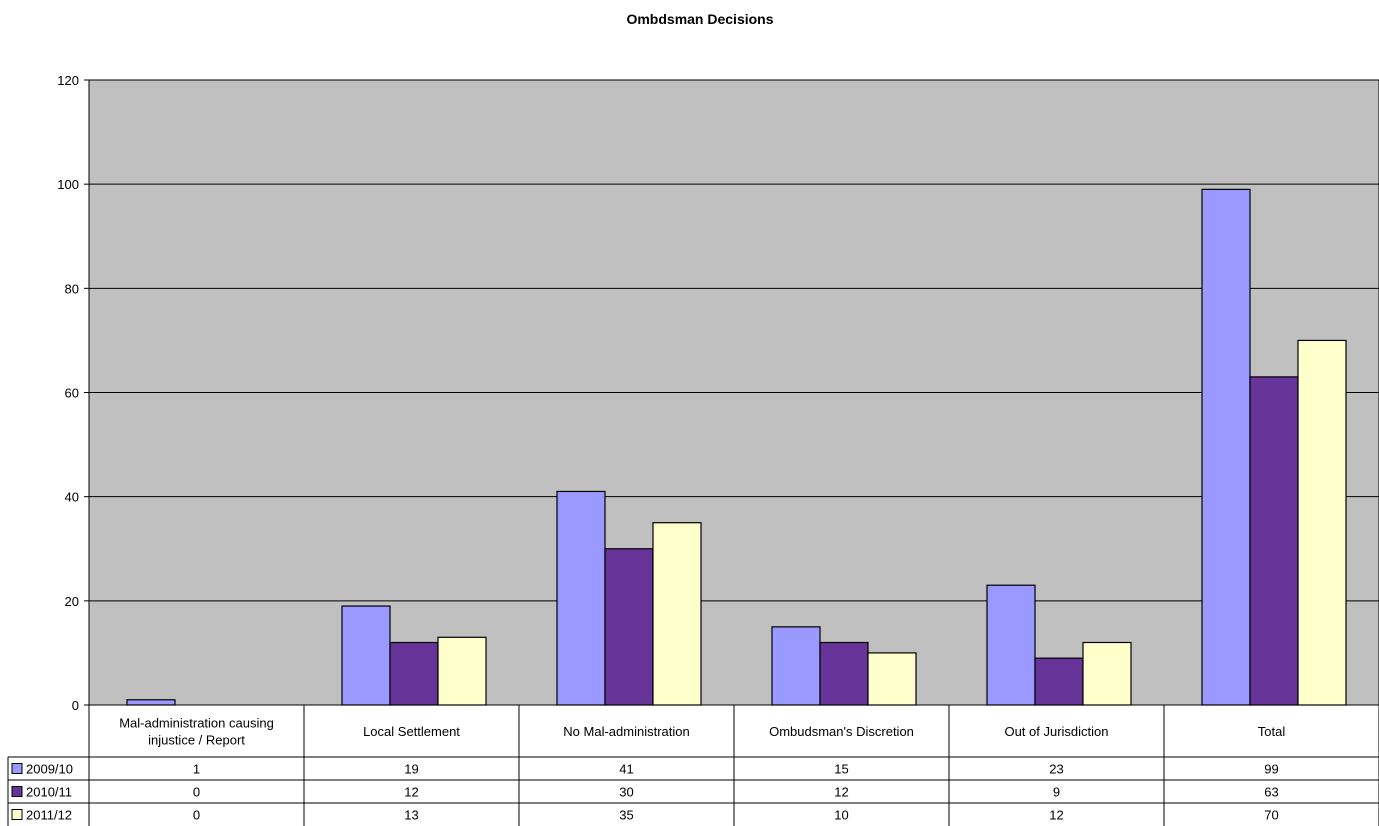  What do you see at coordinates (196, 769) in the screenshot?
I see `table-cell: 1` at bounding box center [196, 769].